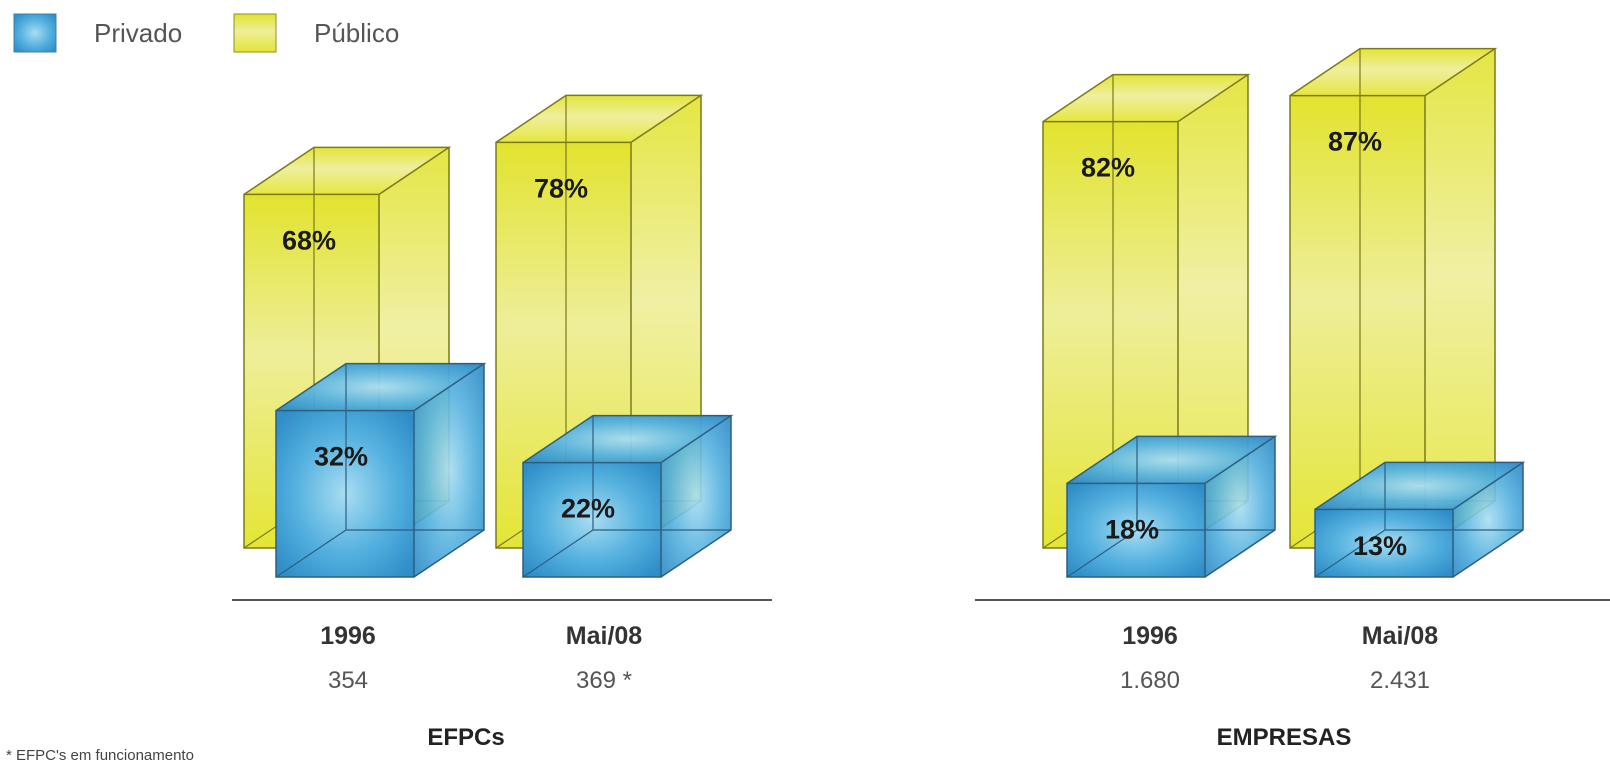 The width and height of the screenshot is (1610, 768). What do you see at coordinates (1172, 506) in the screenshot?
I see `bar-privado-empresas-1996` at bounding box center [1172, 506].